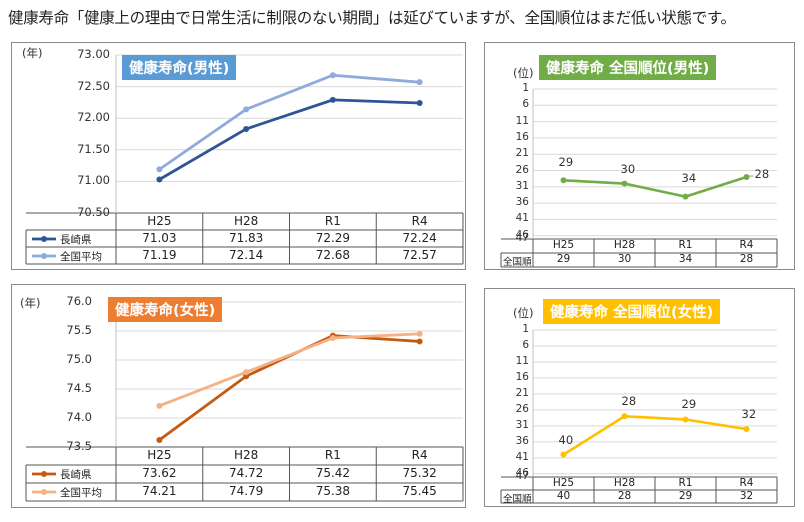  Describe the element at coordinates (333, 238) in the screenshot. I see `table-cell-value: 72.29` at that location.